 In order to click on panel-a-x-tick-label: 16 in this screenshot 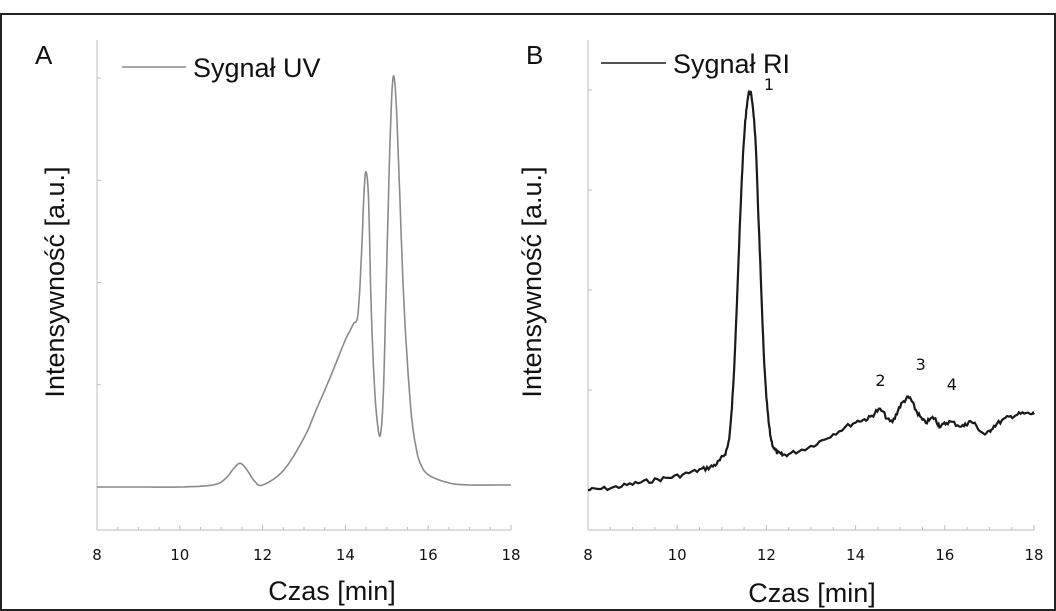, I will do `click(428, 555)`.